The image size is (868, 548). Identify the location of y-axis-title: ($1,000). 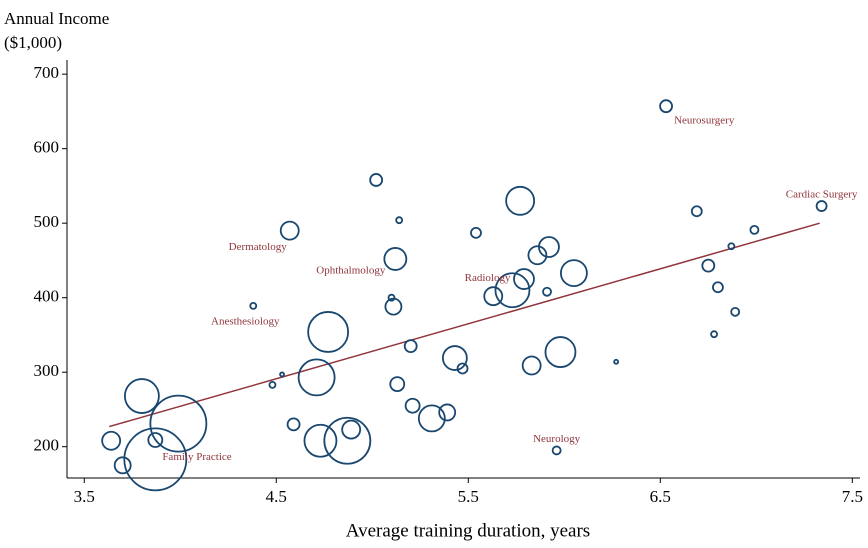
(33, 42).